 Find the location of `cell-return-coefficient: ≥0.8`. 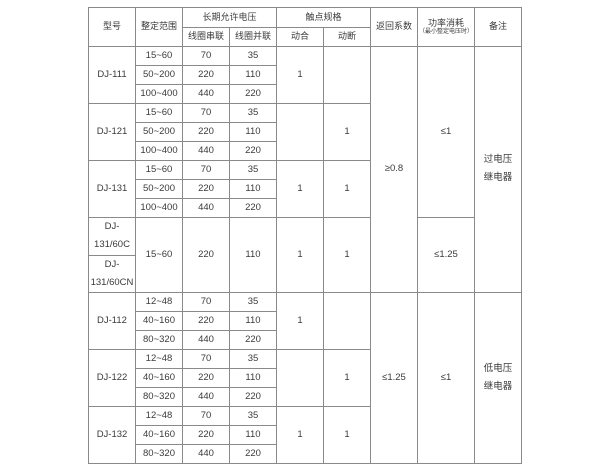

cell-return-coefficient: ≥0.8 is located at coordinates (394, 169).